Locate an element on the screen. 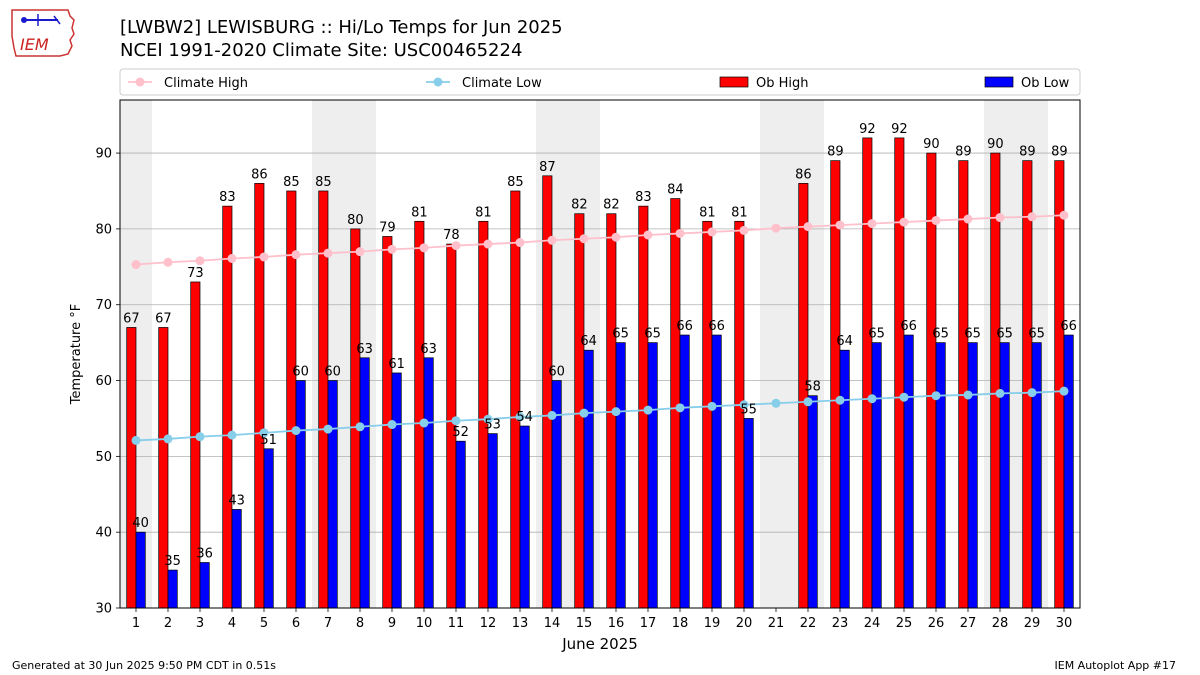 The image size is (1200, 675). x-tick-label: 25 is located at coordinates (904, 623).